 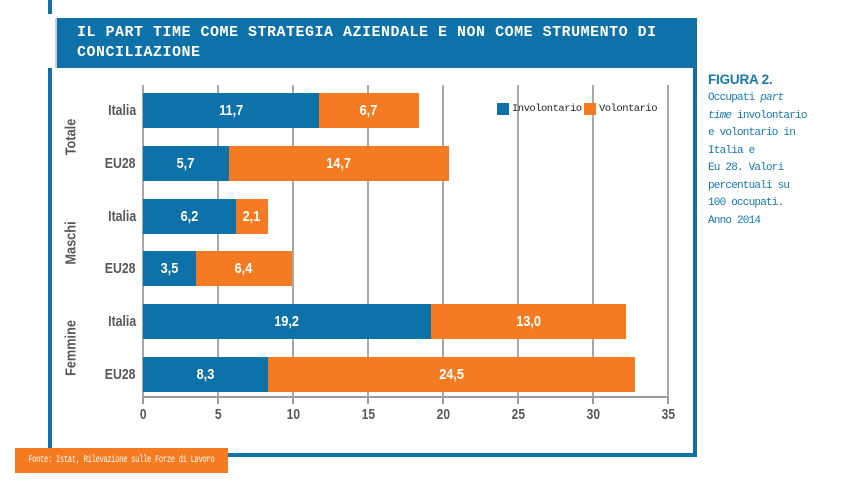 I want to click on x-tick-label-5: 5, so click(x=218, y=414).